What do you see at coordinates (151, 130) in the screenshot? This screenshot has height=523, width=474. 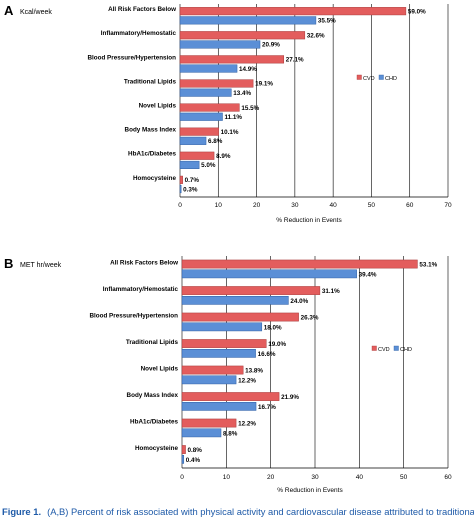 I see `category-label: Body Mass Index` at bounding box center [151, 130].